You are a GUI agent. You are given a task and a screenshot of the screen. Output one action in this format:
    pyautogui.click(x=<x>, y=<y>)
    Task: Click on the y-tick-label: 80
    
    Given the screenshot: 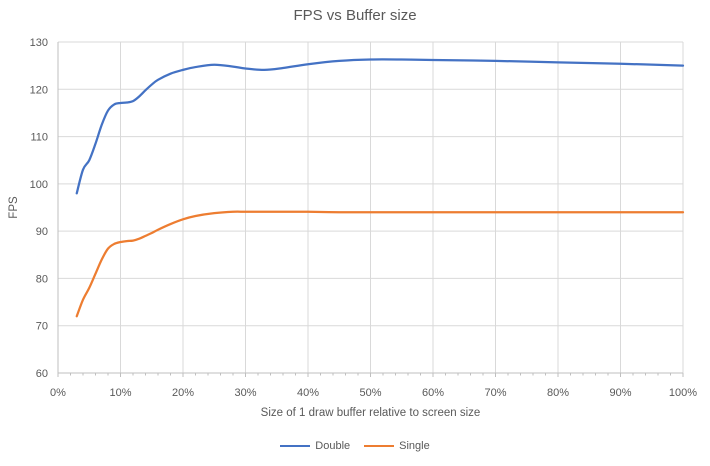 What is the action you would take?
    pyautogui.click(x=42, y=279)
    